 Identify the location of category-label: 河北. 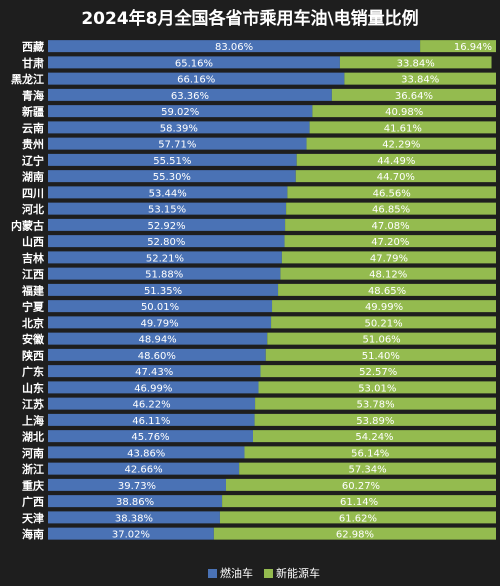
(33, 209).